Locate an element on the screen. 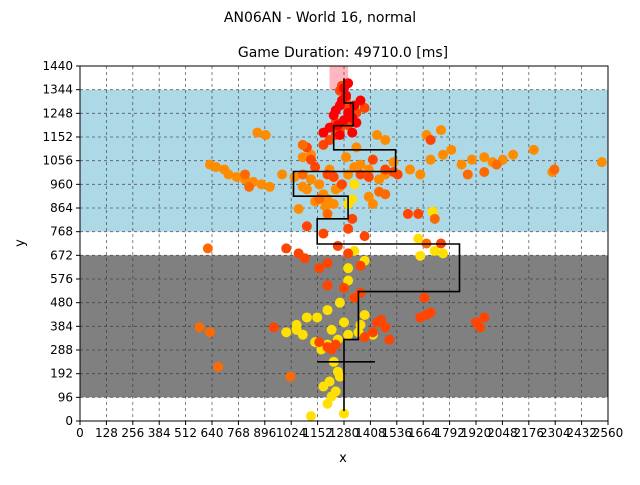 The width and height of the screenshot is (640, 485). x-tick-label: 1664 is located at coordinates (423, 433).